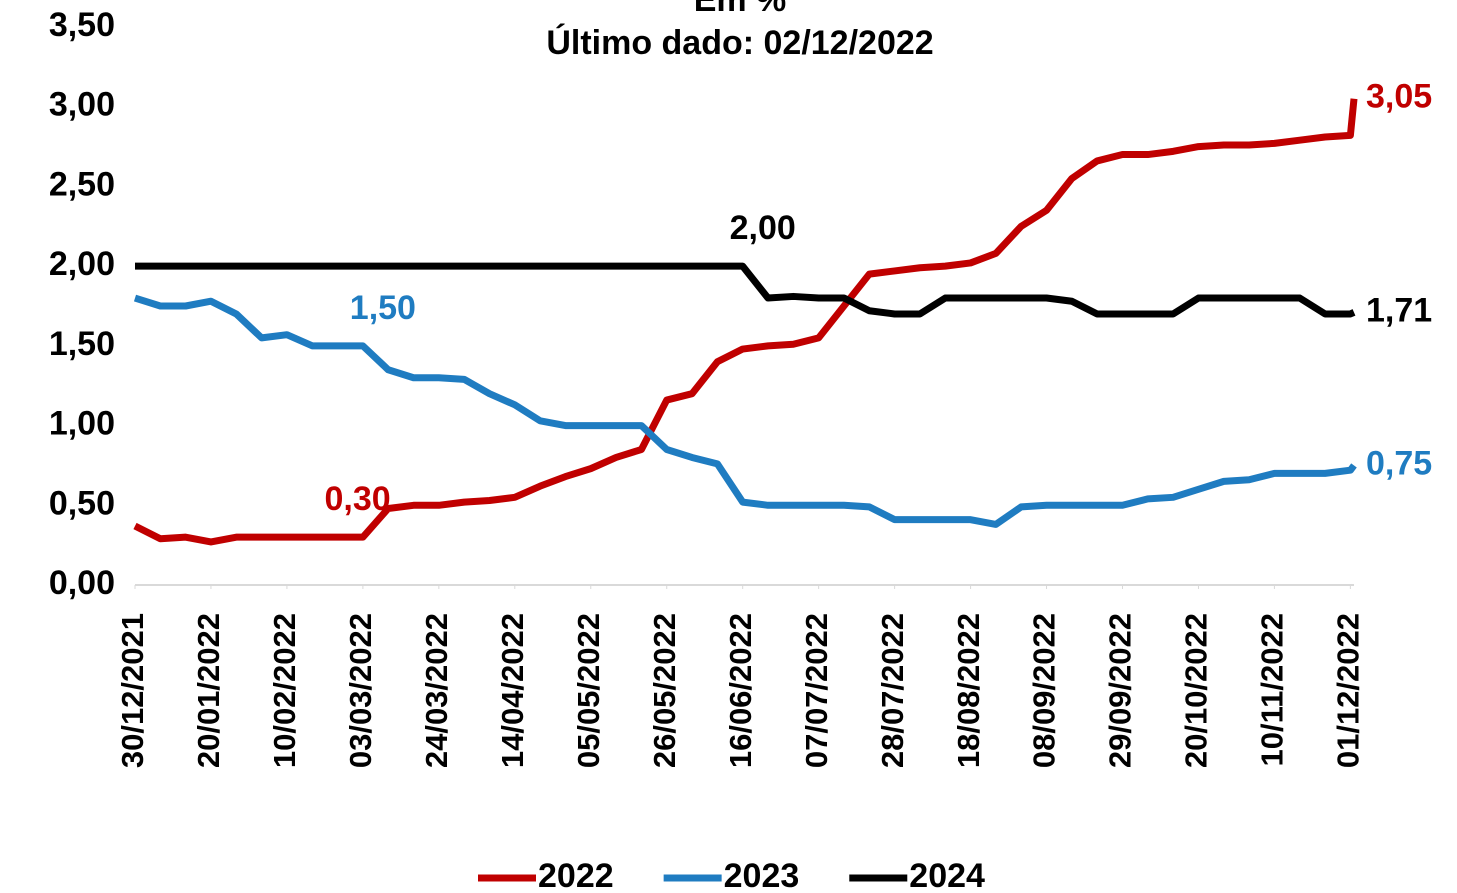  I want to click on y-tick-label: 2,00, so click(82, 264).